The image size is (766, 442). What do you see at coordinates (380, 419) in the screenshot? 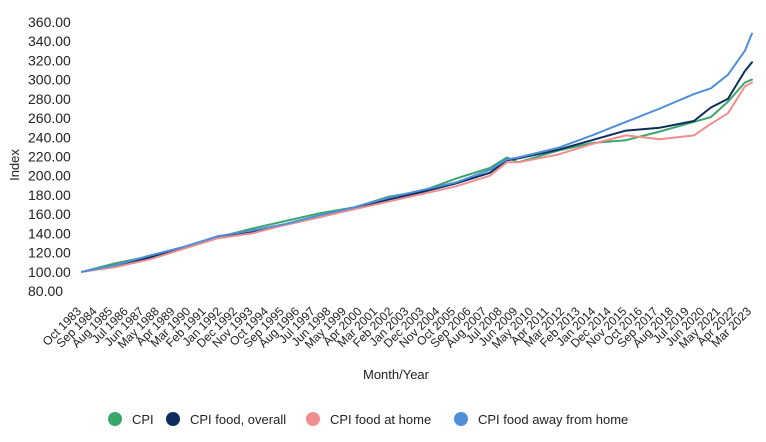
I see `legend-label-2: CPI food at home` at bounding box center [380, 419].